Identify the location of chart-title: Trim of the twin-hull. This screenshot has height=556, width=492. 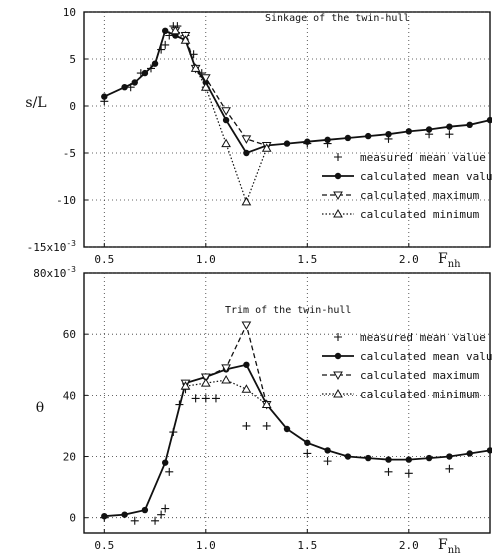
(288, 310).